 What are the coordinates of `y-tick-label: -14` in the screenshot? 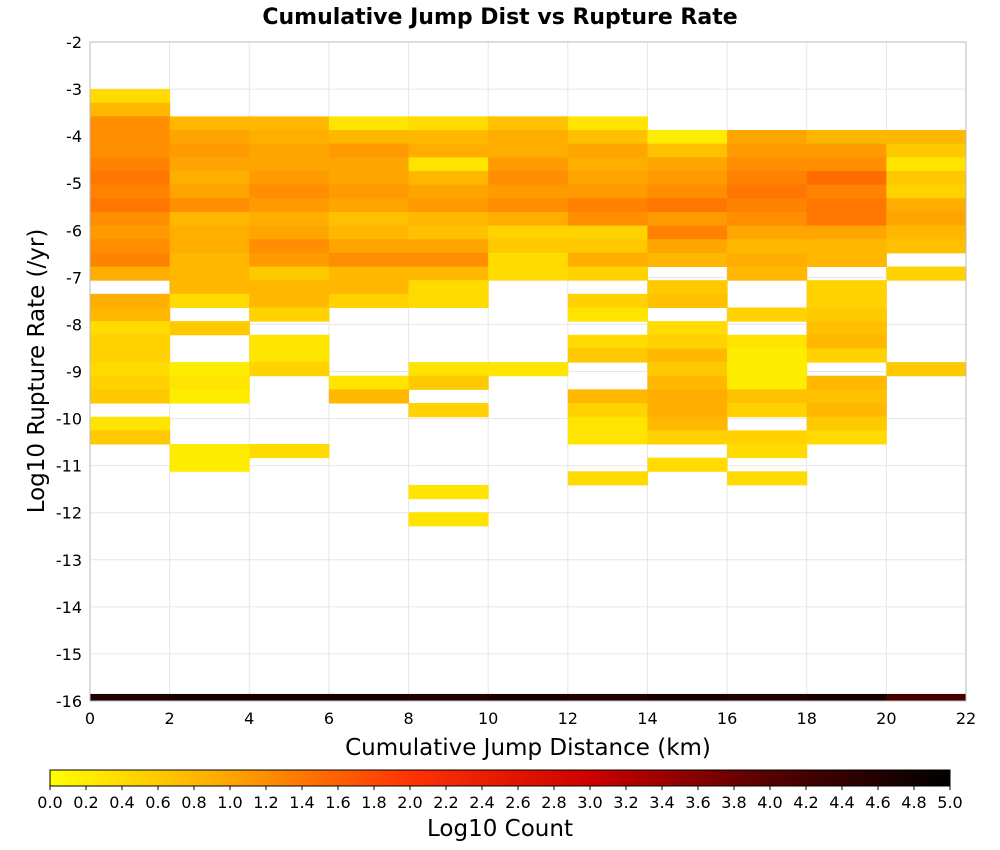 It's located at (69, 607).